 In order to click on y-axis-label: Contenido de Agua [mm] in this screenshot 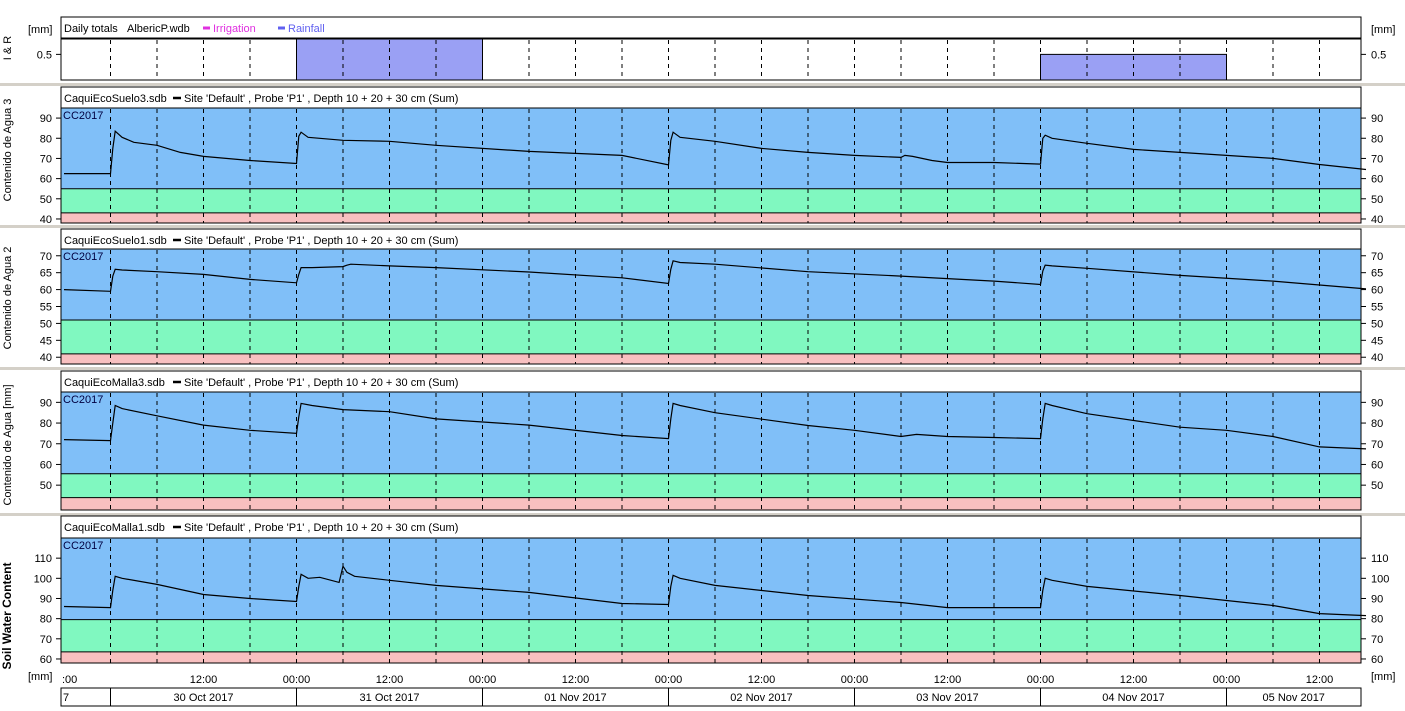, I will do `click(8, 444)`.